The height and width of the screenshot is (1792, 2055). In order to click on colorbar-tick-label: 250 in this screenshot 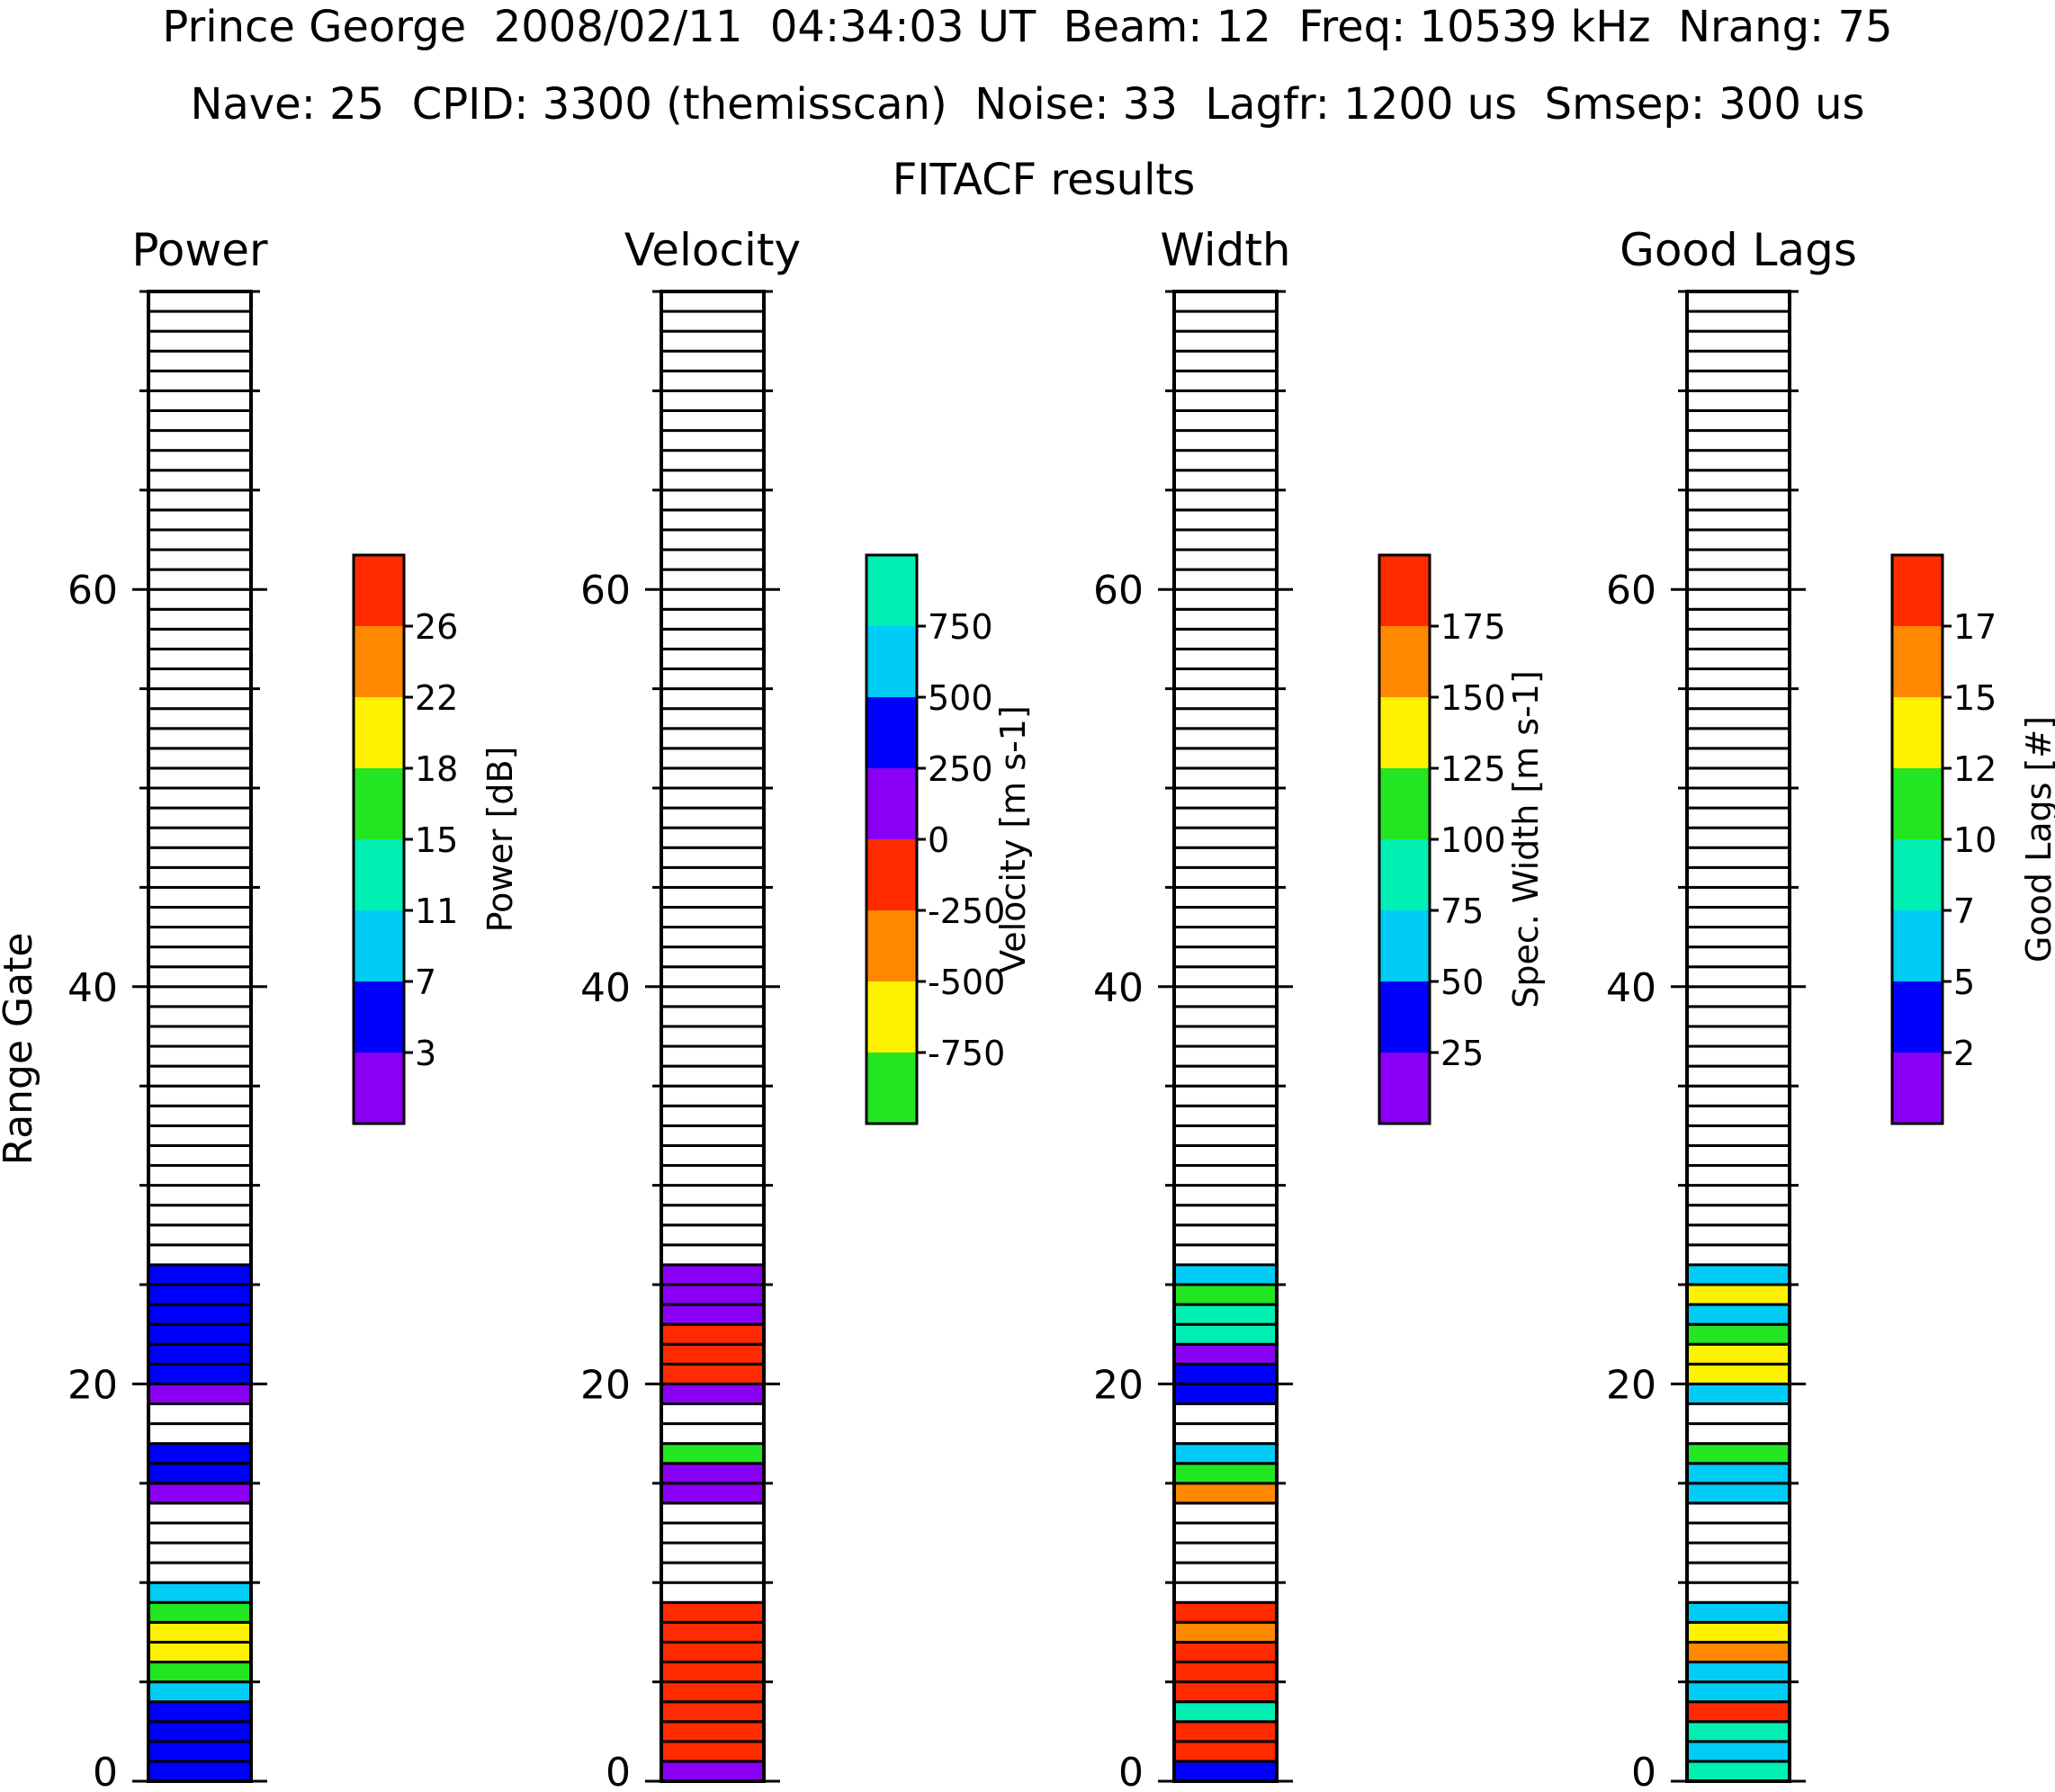, I will do `click(961, 769)`.